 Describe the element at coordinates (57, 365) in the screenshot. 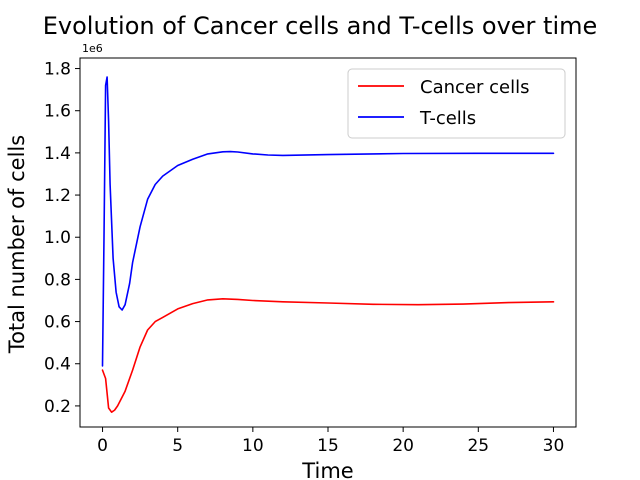

I see `y-tick-label: 0.4` at that location.